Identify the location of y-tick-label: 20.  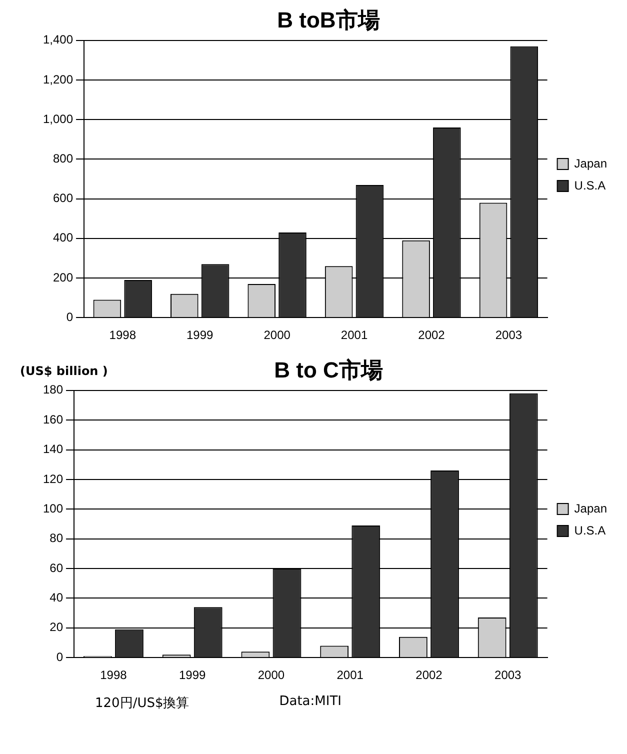
(57, 627).